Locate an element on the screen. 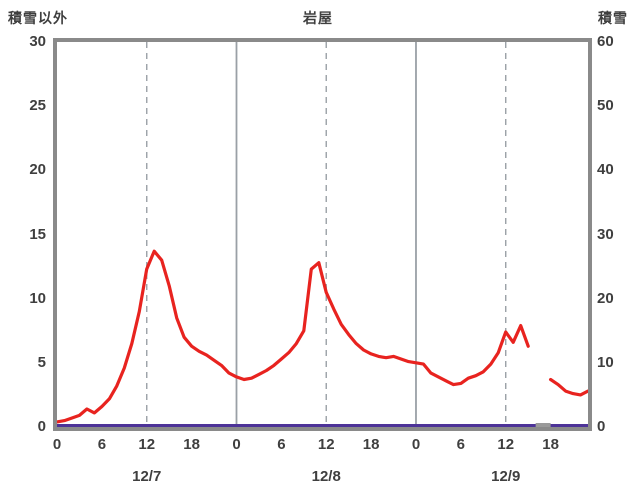 The width and height of the screenshot is (636, 501). right-axis-tick: 30 is located at coordinates (605, 234).